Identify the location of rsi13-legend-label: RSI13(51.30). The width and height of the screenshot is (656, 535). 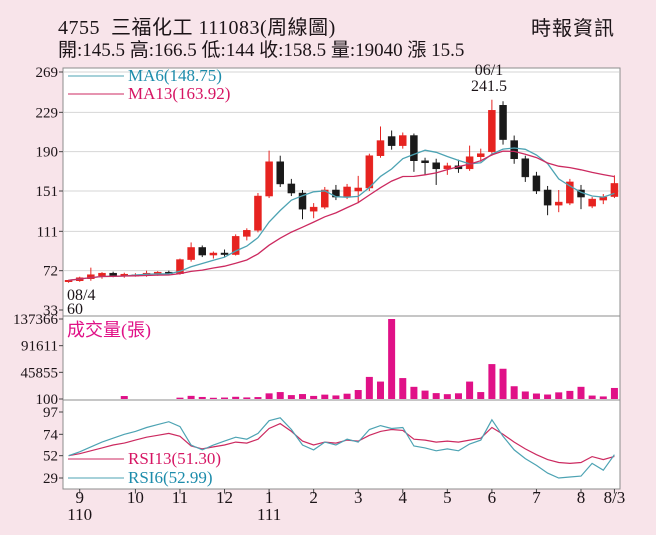
(174, 458).